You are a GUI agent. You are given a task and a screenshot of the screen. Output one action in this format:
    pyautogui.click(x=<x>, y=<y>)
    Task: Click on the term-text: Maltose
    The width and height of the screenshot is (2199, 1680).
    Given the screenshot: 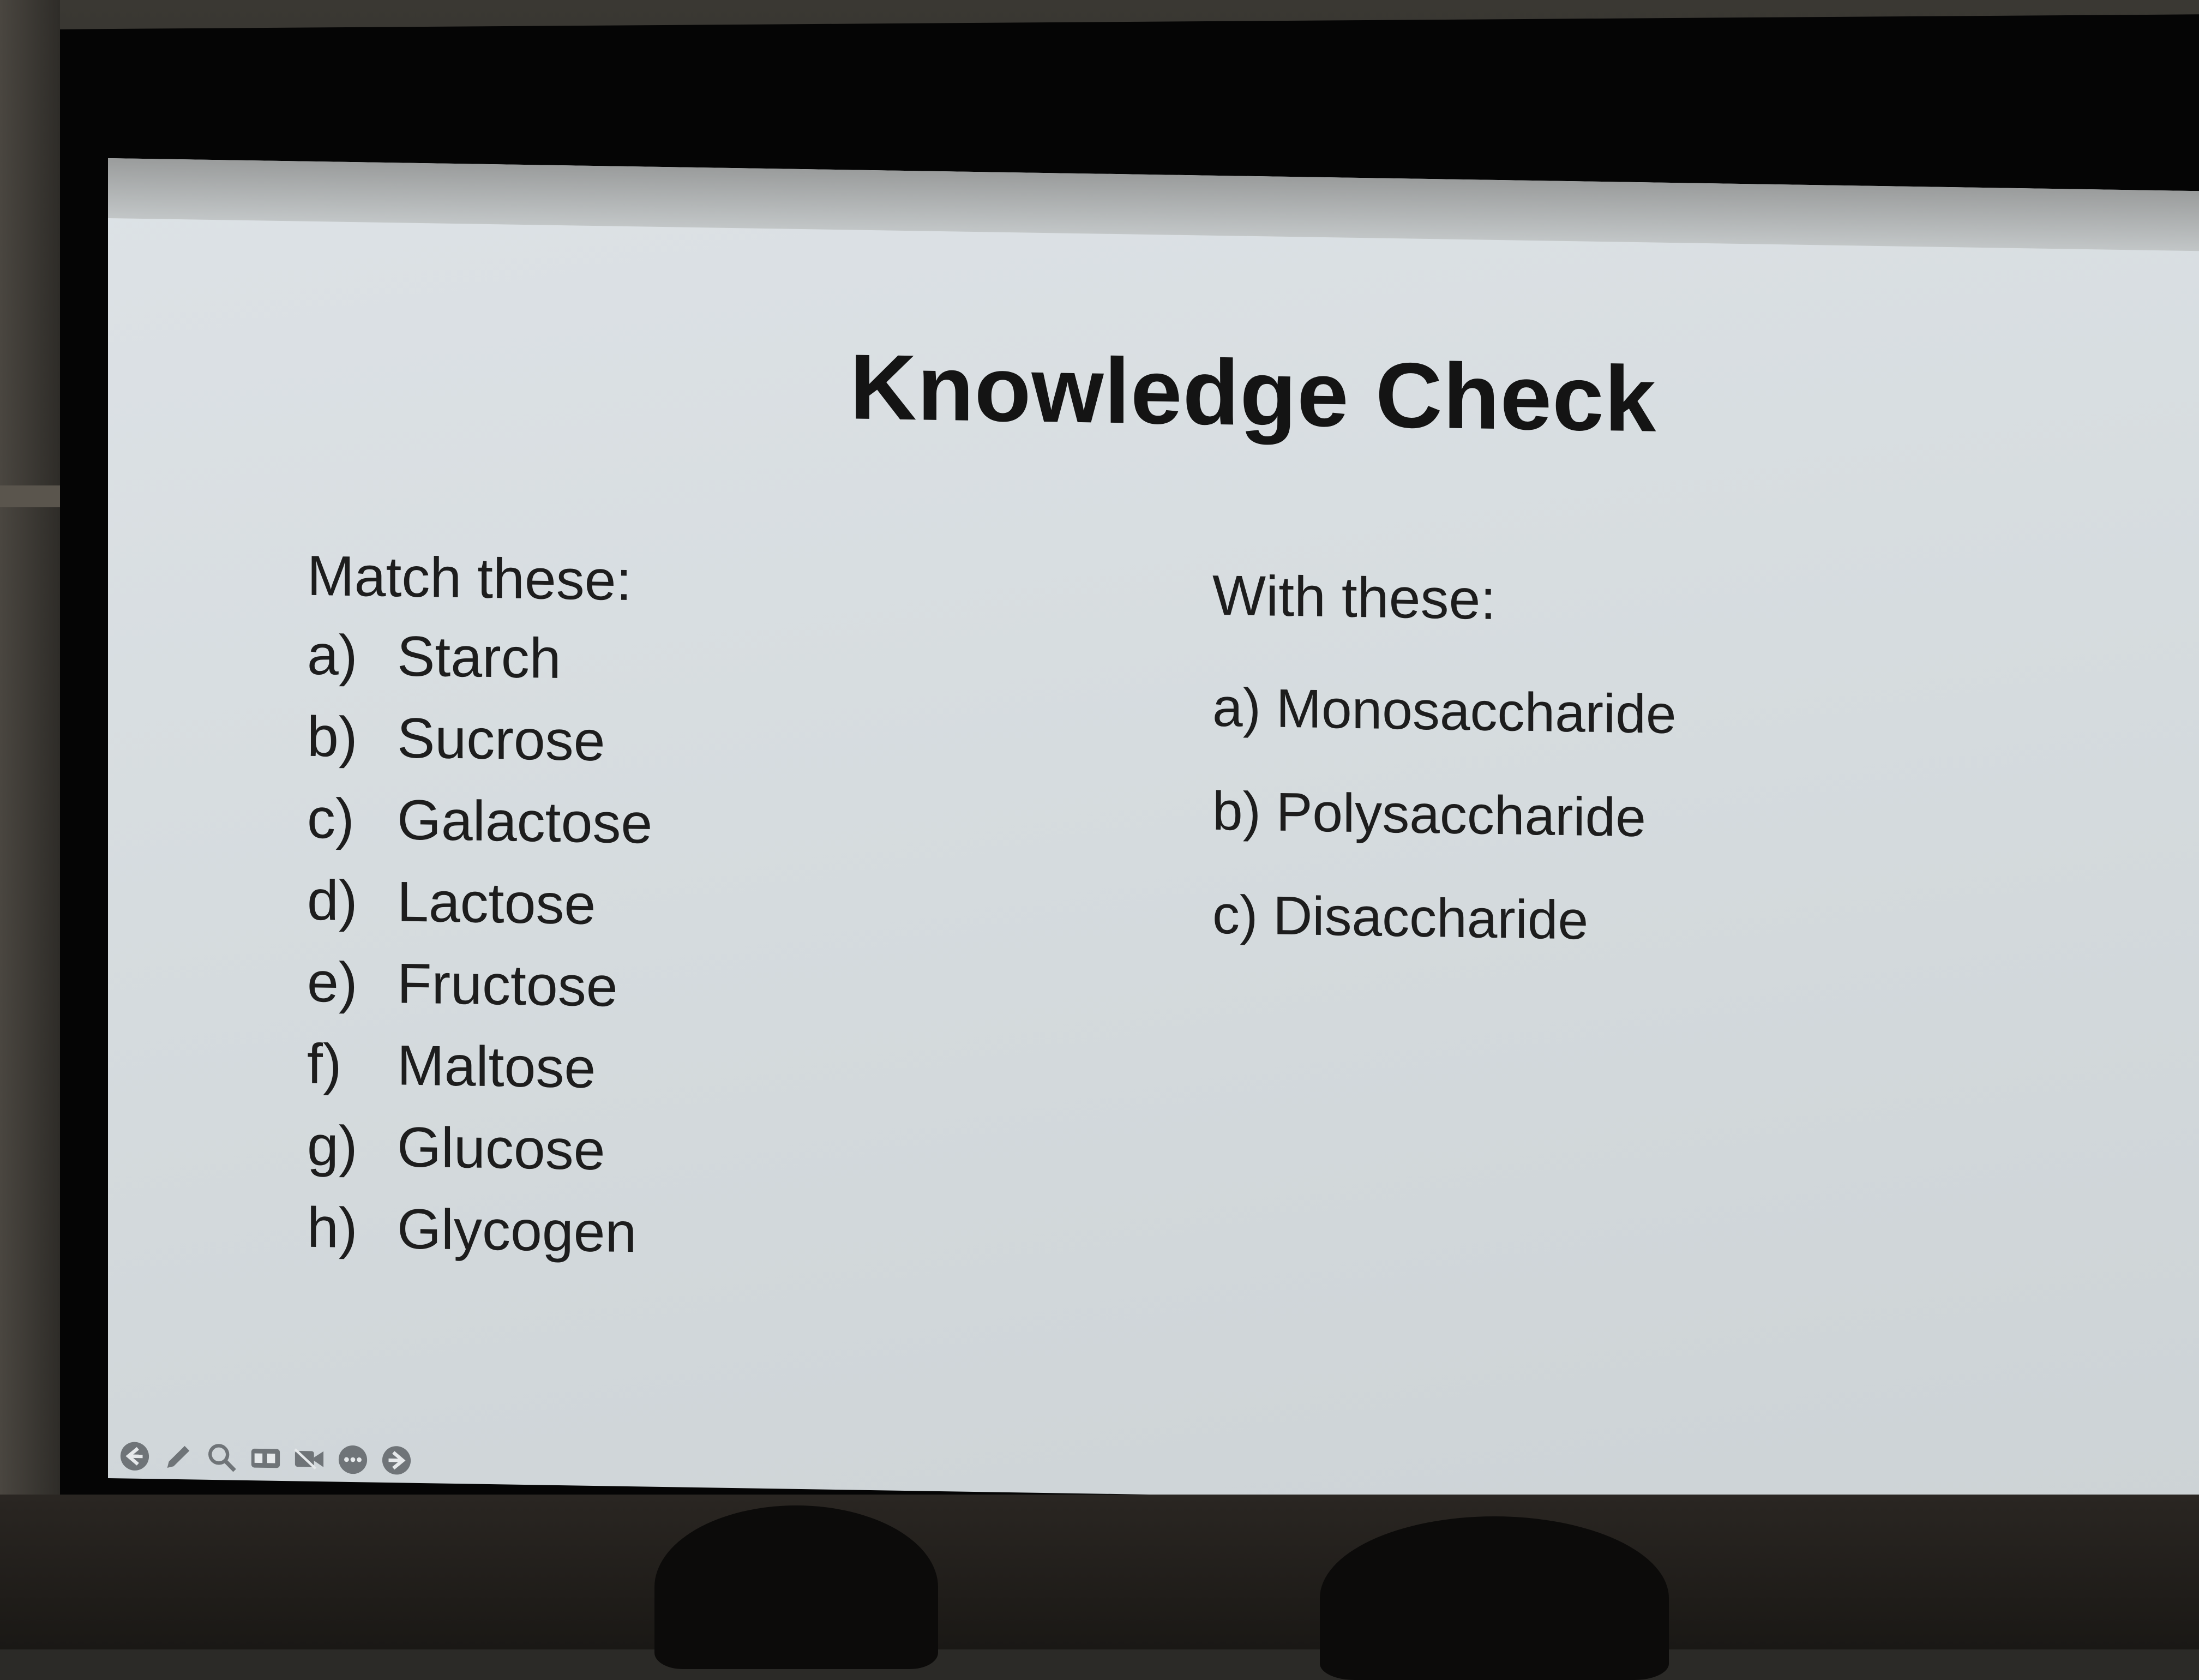 What is the action you would take?
    pyautogui.click(x=496, y=1066)
    